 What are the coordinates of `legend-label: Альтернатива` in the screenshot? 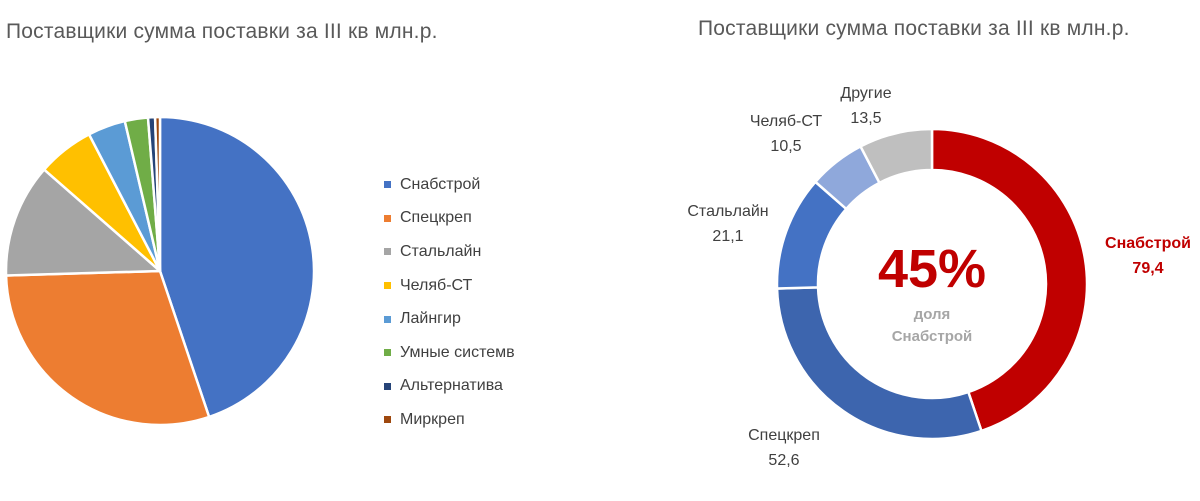 It's located at (451, 386).